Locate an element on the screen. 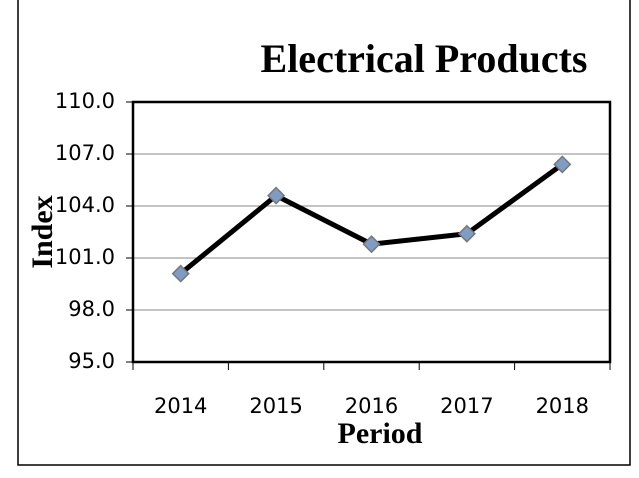 The height and width of the screenshot is (478, 639). x-tick-label: 2015 is located at coordinates (275, 406).